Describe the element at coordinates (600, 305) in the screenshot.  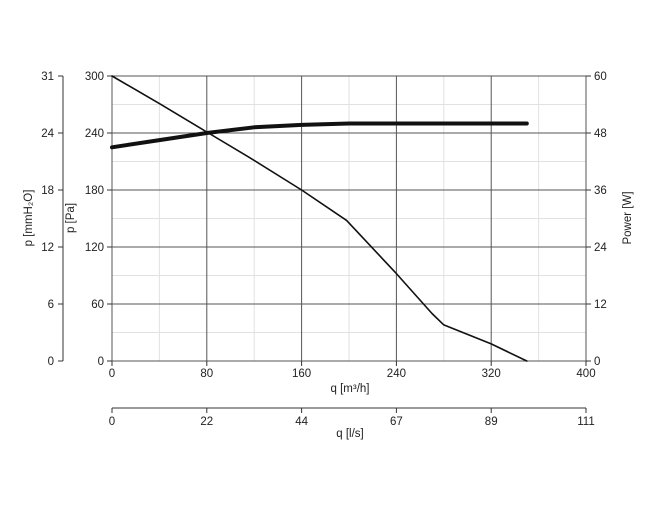
I see `y-right-tick-label: 12` at that location.